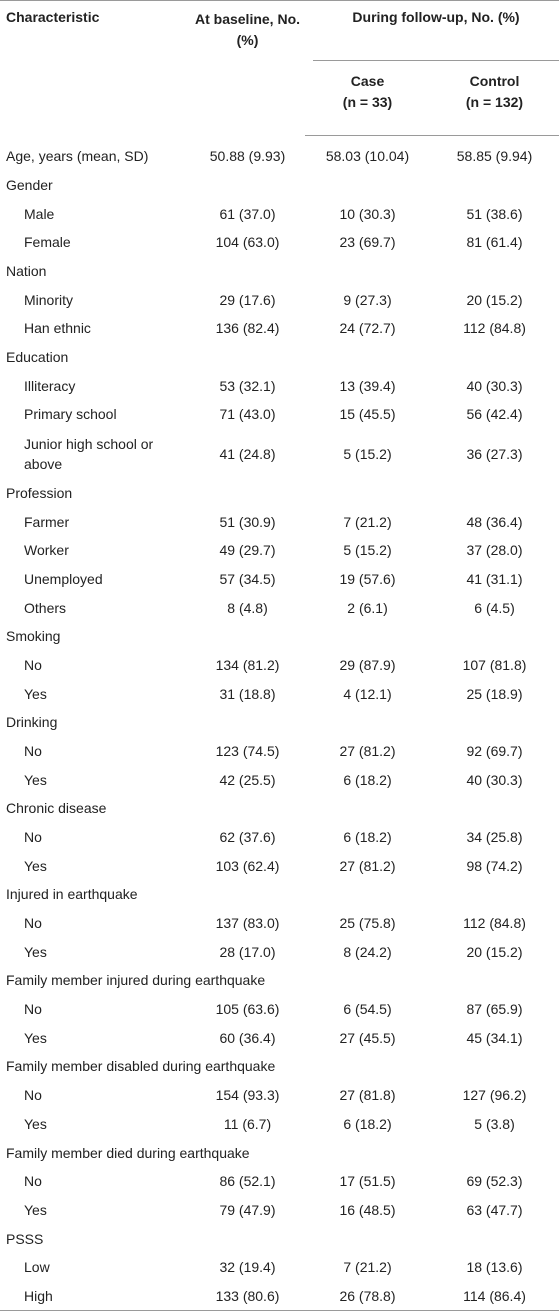  I want to click on table-row: No 62 (37.6) 6 (18.2) 34 (25.8), so click(279, 837).